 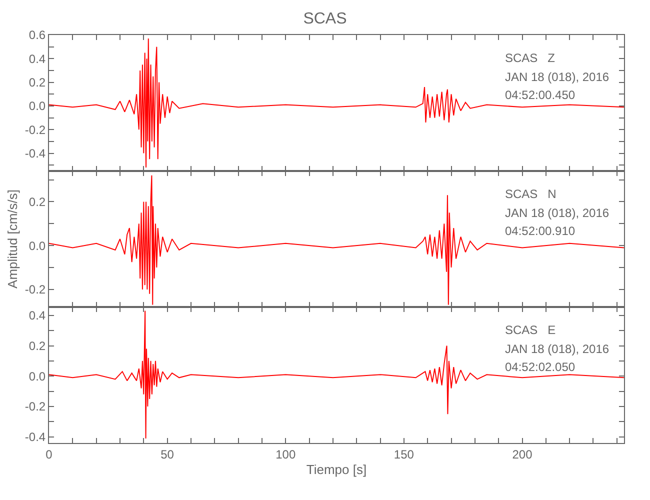 I want to click on annotation: SCAS N, so click(x=530, y=194).